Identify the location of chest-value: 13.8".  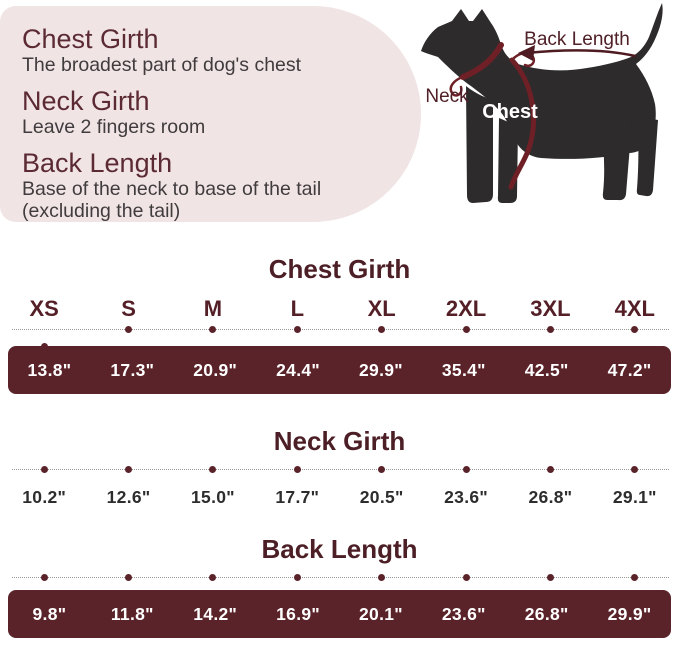
(49, 369).